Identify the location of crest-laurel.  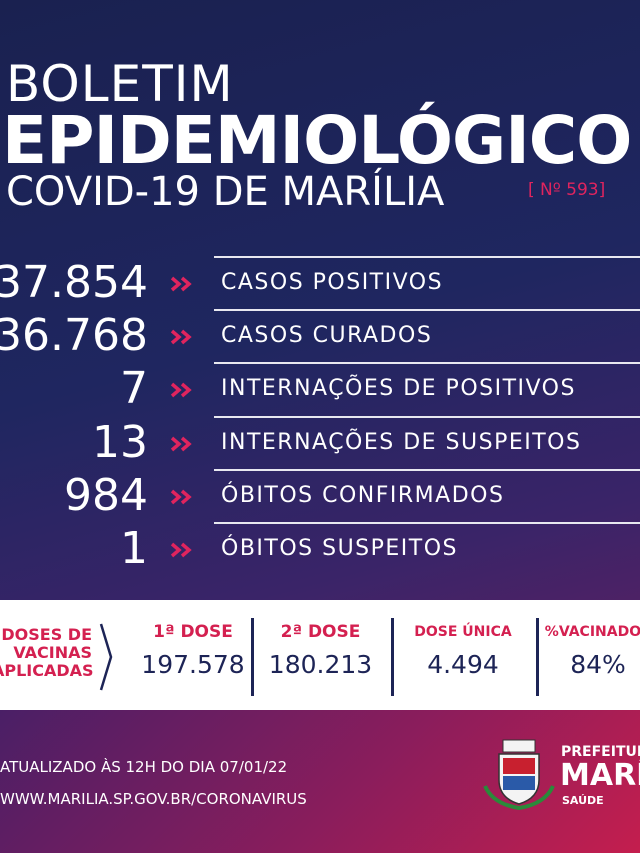
(519, 797).